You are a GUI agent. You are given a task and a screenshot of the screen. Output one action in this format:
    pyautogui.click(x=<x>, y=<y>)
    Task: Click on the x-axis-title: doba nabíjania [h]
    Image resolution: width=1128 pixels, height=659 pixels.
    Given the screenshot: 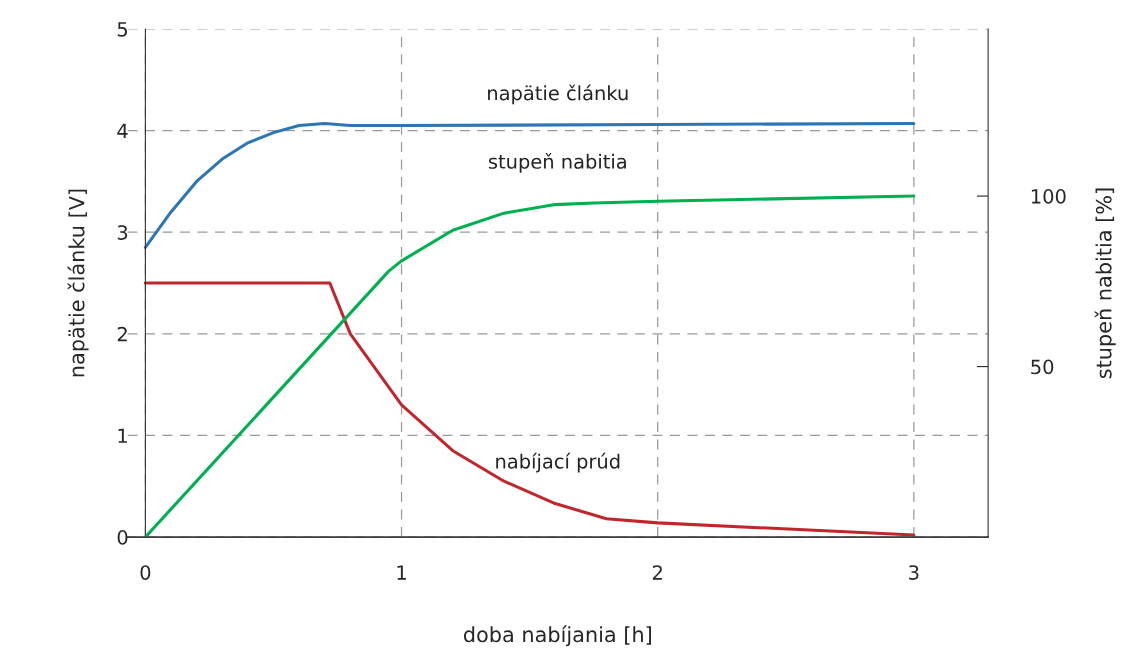 What is the action you would take?
    pyautogui.click(x=557, y=636)
    